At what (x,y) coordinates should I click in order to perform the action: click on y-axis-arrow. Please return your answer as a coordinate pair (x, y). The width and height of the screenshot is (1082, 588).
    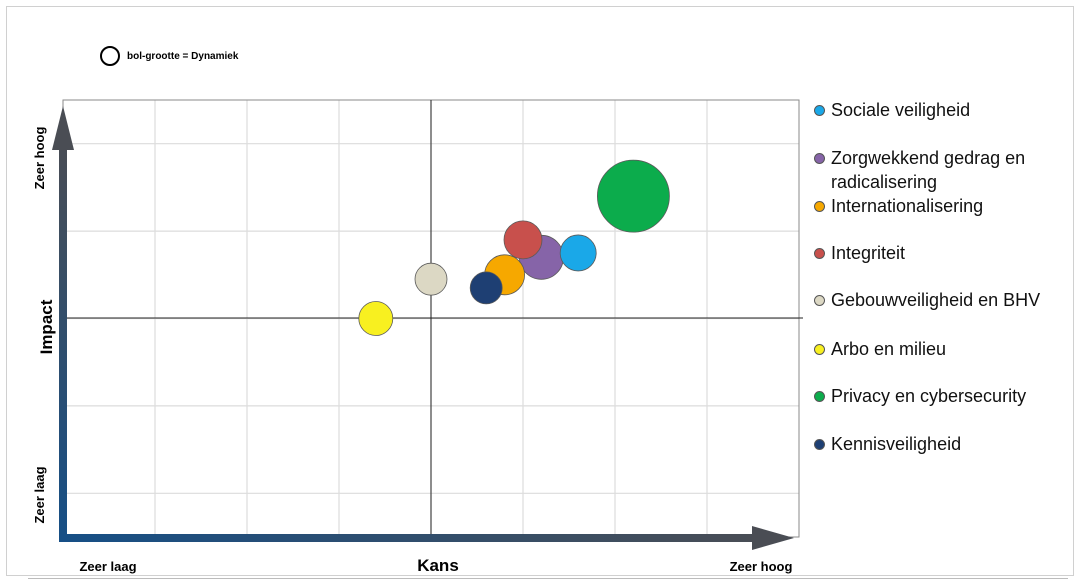
    Looking at the image, I should click on (63, 323).